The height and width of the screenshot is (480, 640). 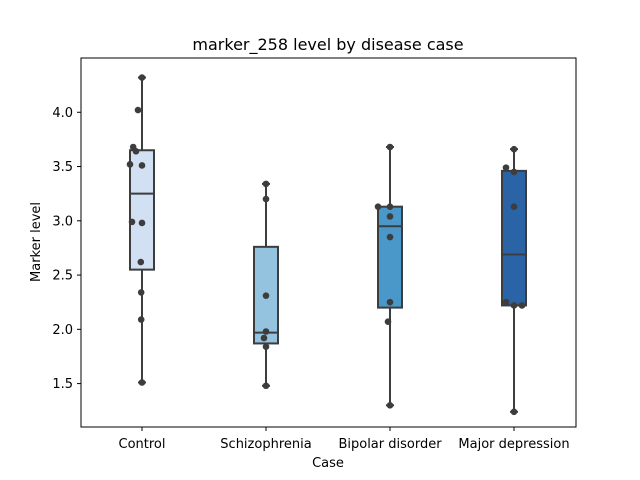 I want to click on x-tick-label: Bipolar disorder, so click(x=390, y=444).